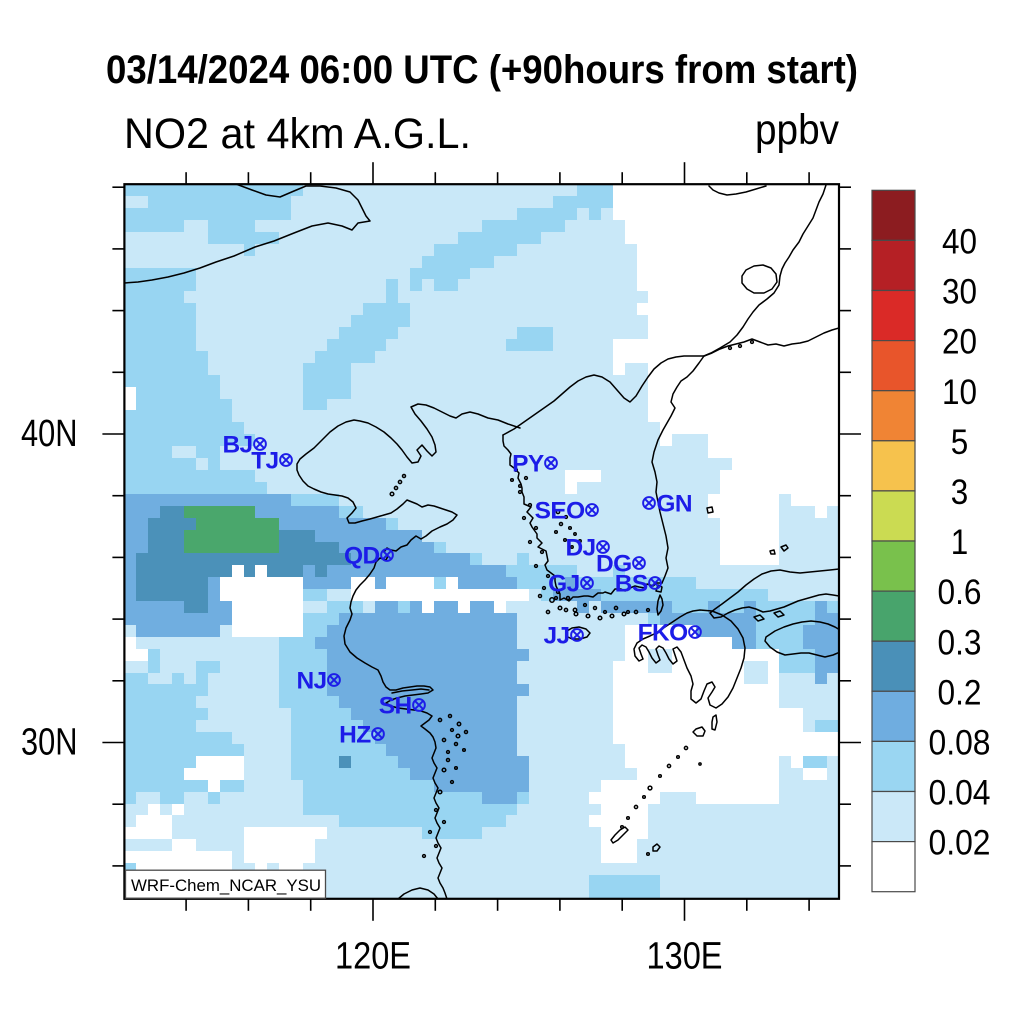 The width and height of the screenshot is (1024, 1024). I want to click on svg-text: 10, so click(959, 392).